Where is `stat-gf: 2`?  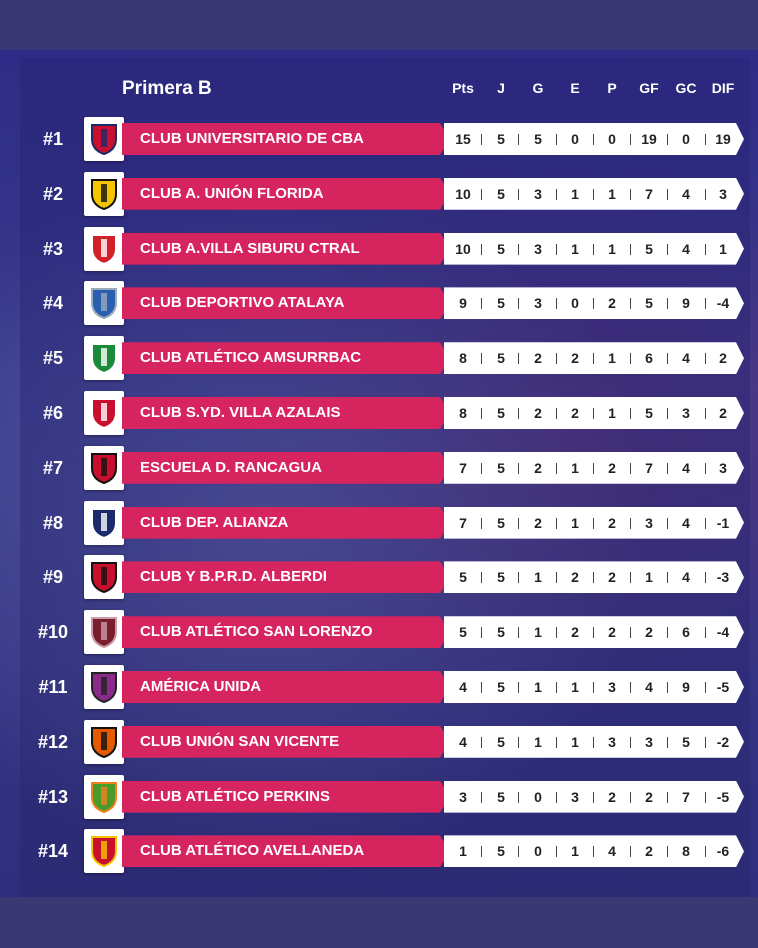
stat-gf: 2 is located at coordinates (649, 632).